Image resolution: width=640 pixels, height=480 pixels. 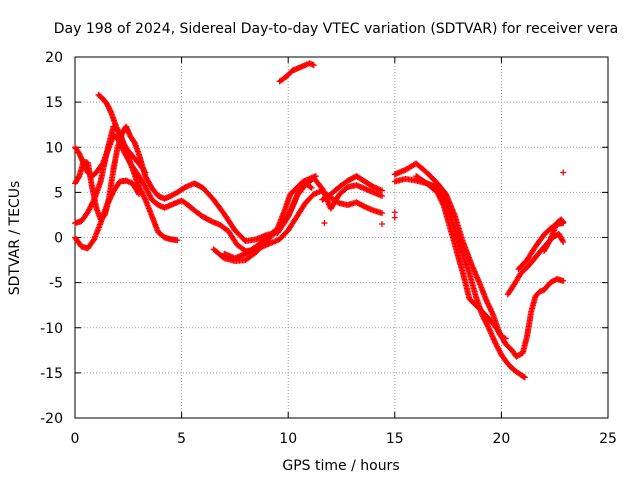 What do you see at coordinates (344, 439) in the screenshot?
I see `x-tick-labels: 0 5 10 15 20 25` at bounding box center [344, 439].